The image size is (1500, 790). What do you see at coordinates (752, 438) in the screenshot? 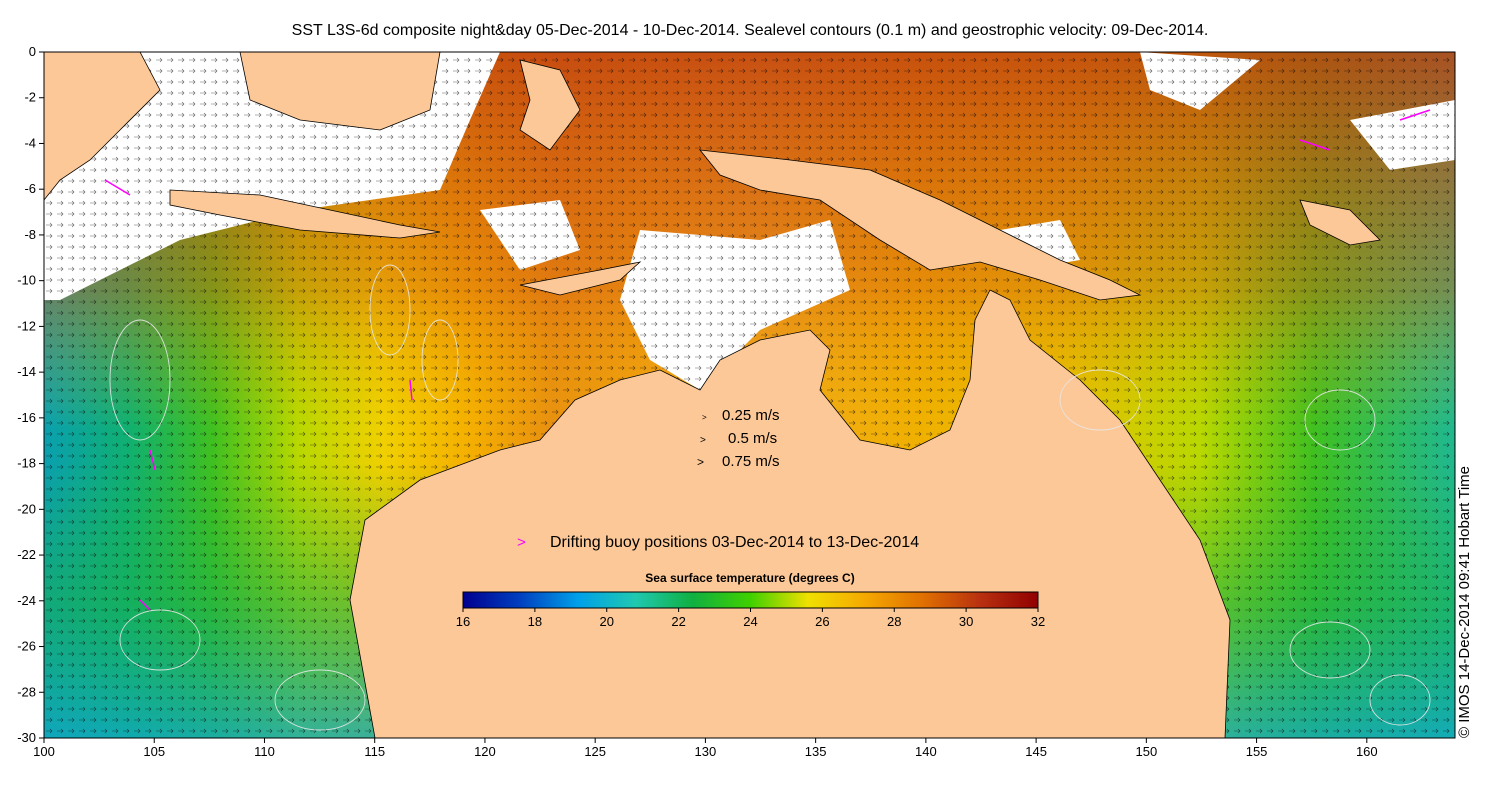
I see `velocity-legend-label-2: 0.5 m/s` at bounding box center [752, 438].